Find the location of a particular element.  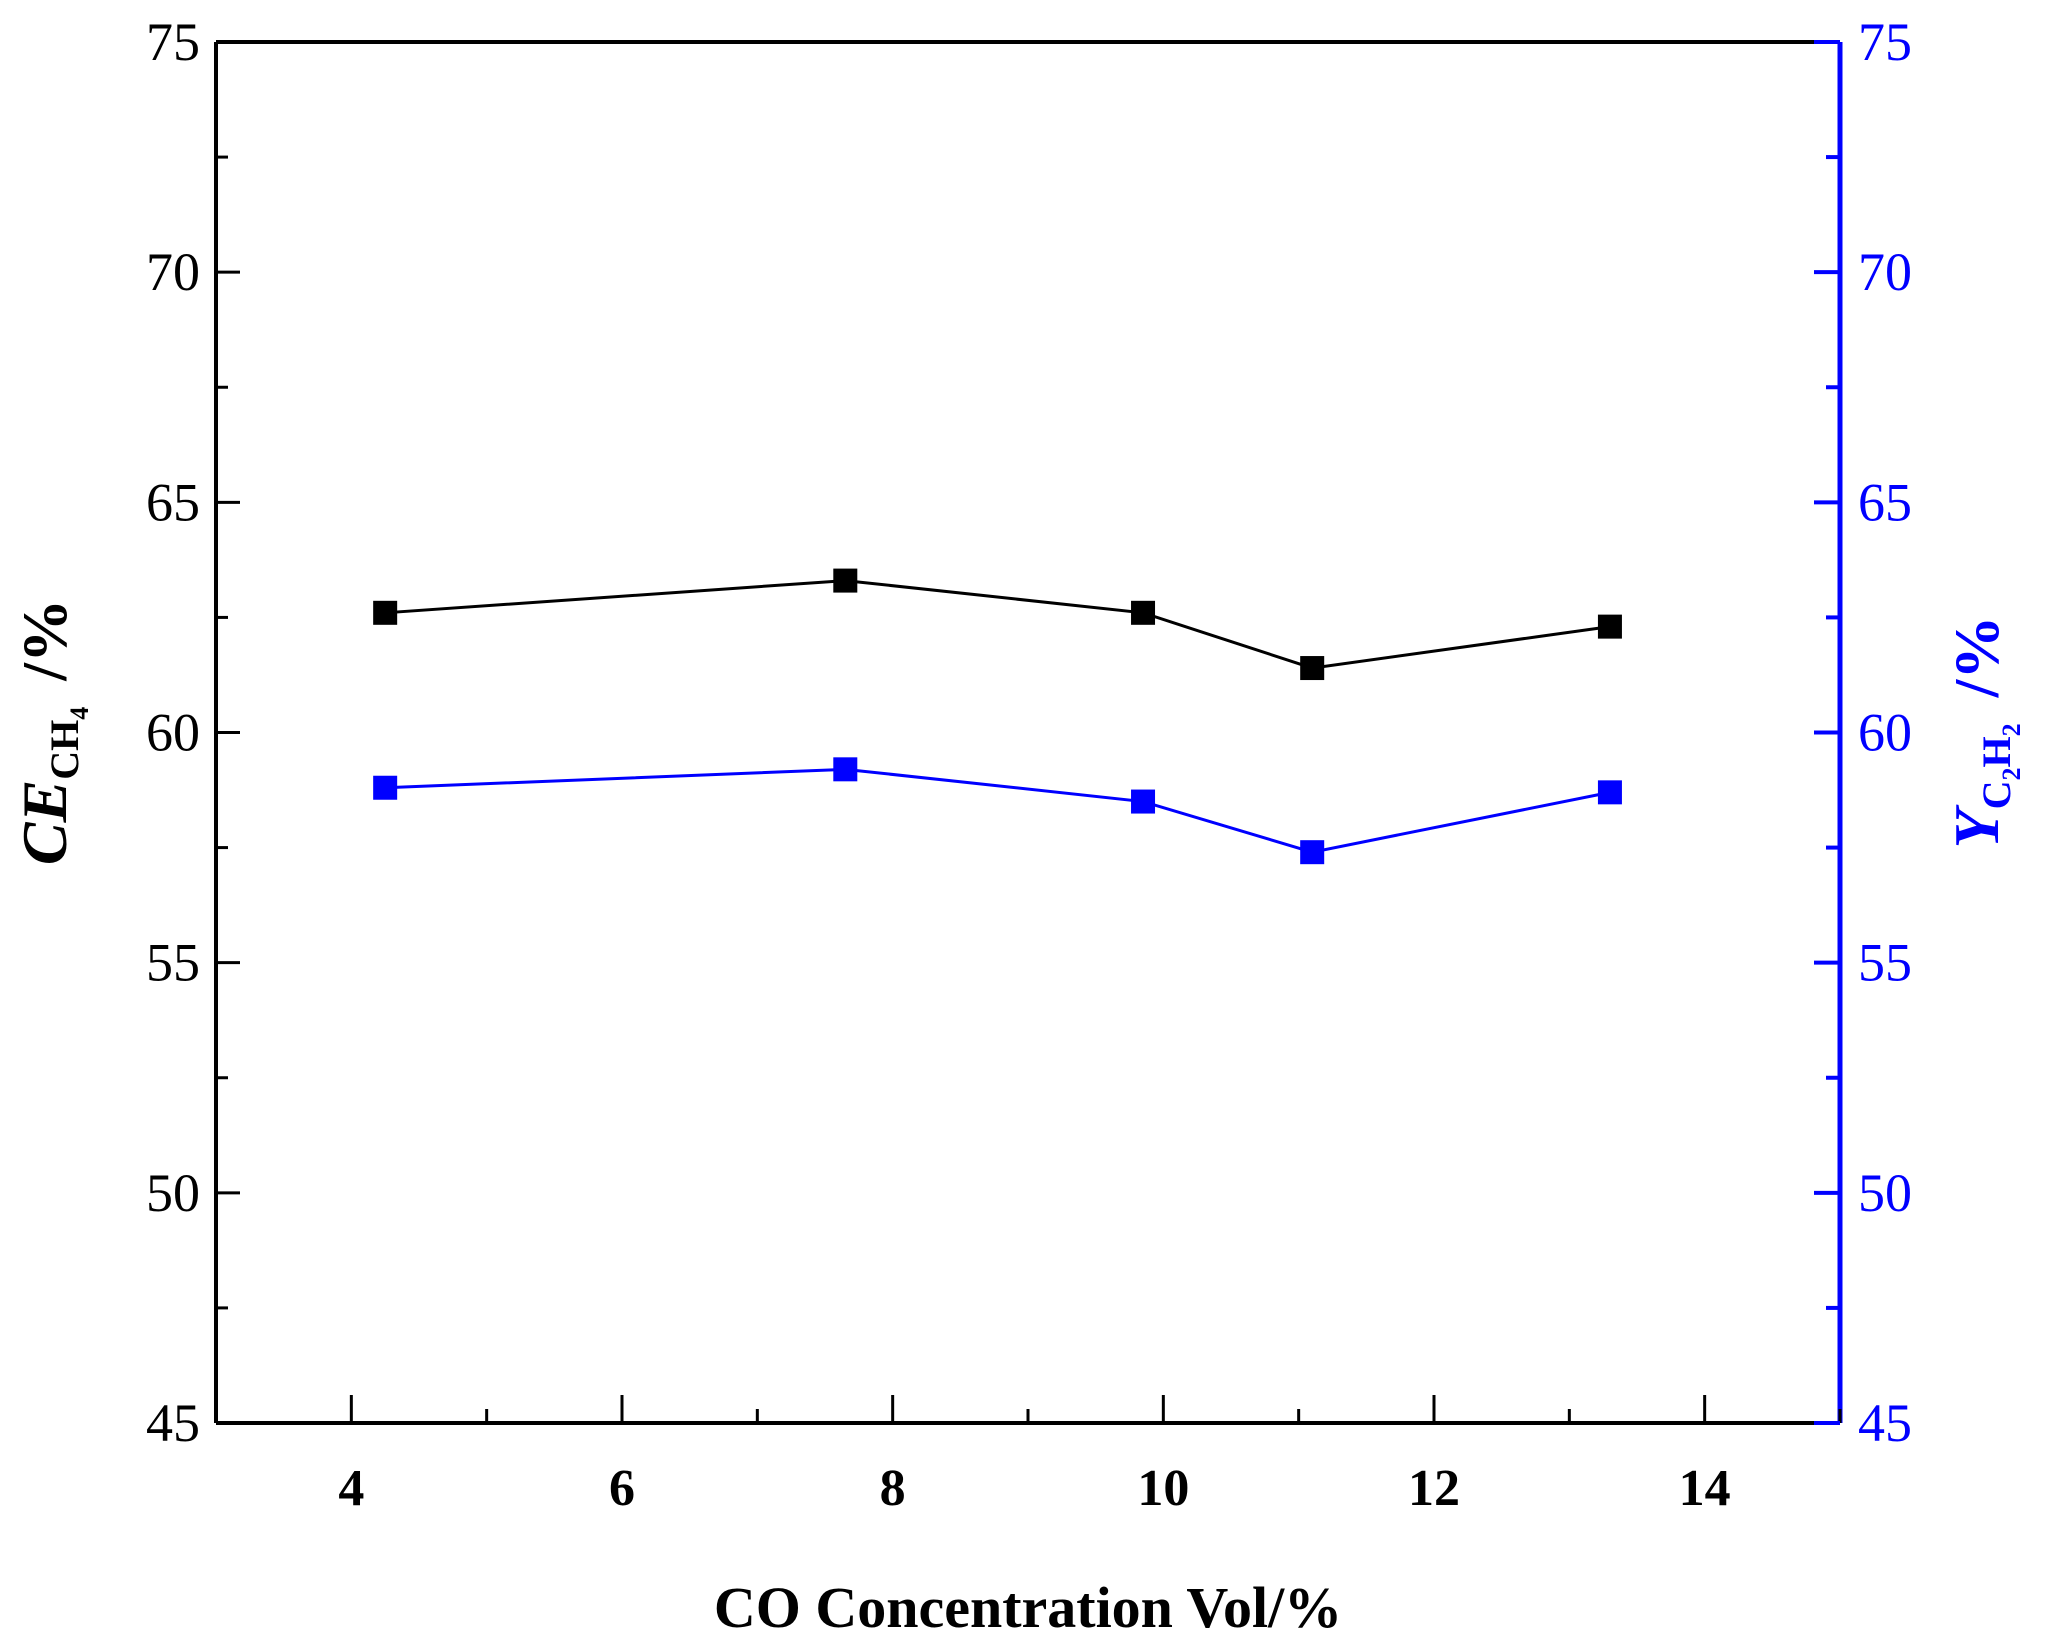

y-left-axis-title: CECH4 /% is located at coordinates (51, 732).